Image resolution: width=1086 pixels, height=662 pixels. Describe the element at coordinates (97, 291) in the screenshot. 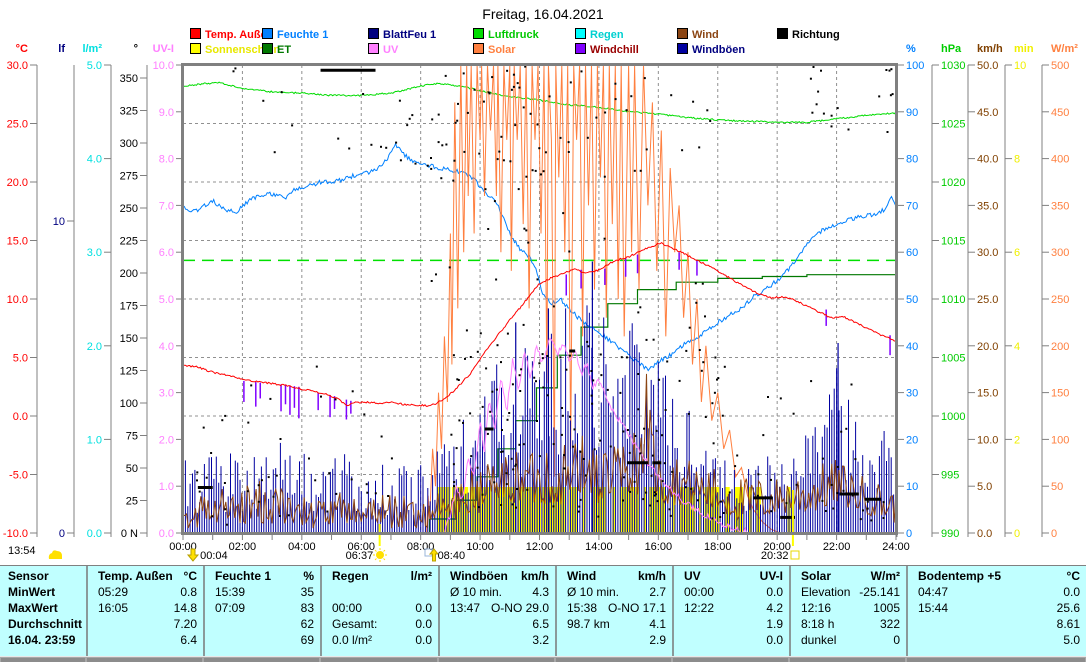

I see `left-axis-l/m²: 5.0 4.0 3.0 2.0 1.0 0.0 l/m²` at that location.